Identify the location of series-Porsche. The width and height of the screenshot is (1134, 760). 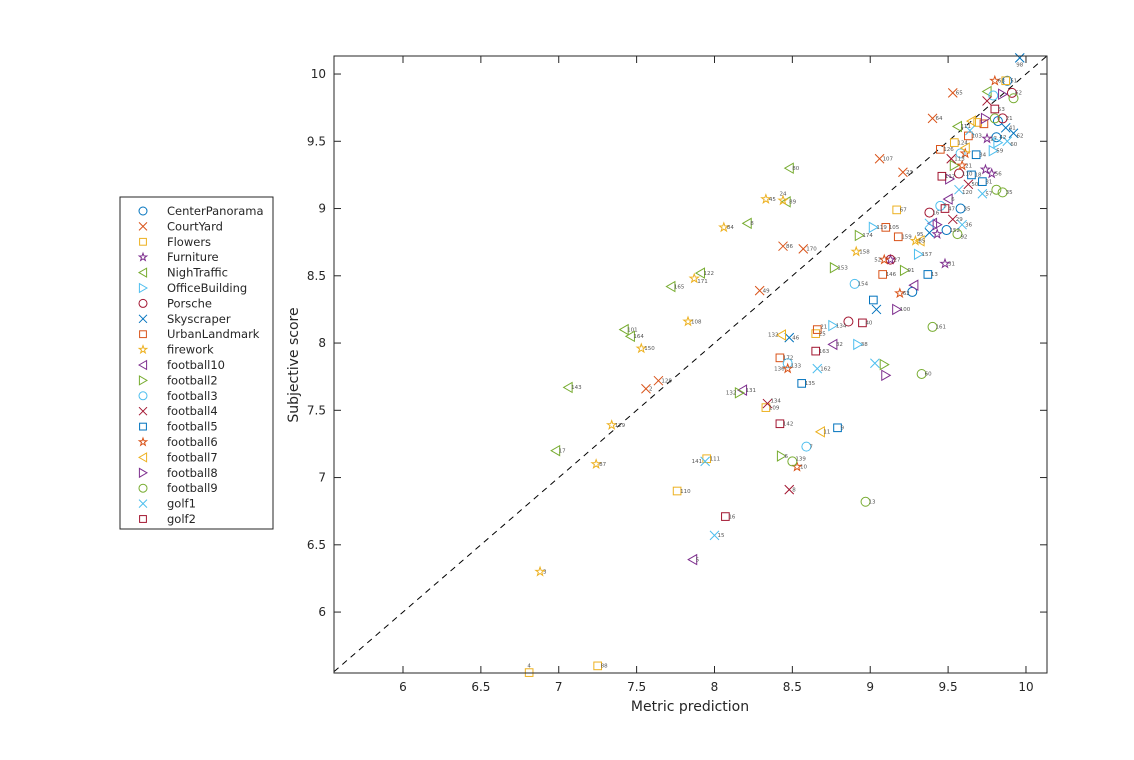
(930, 207).